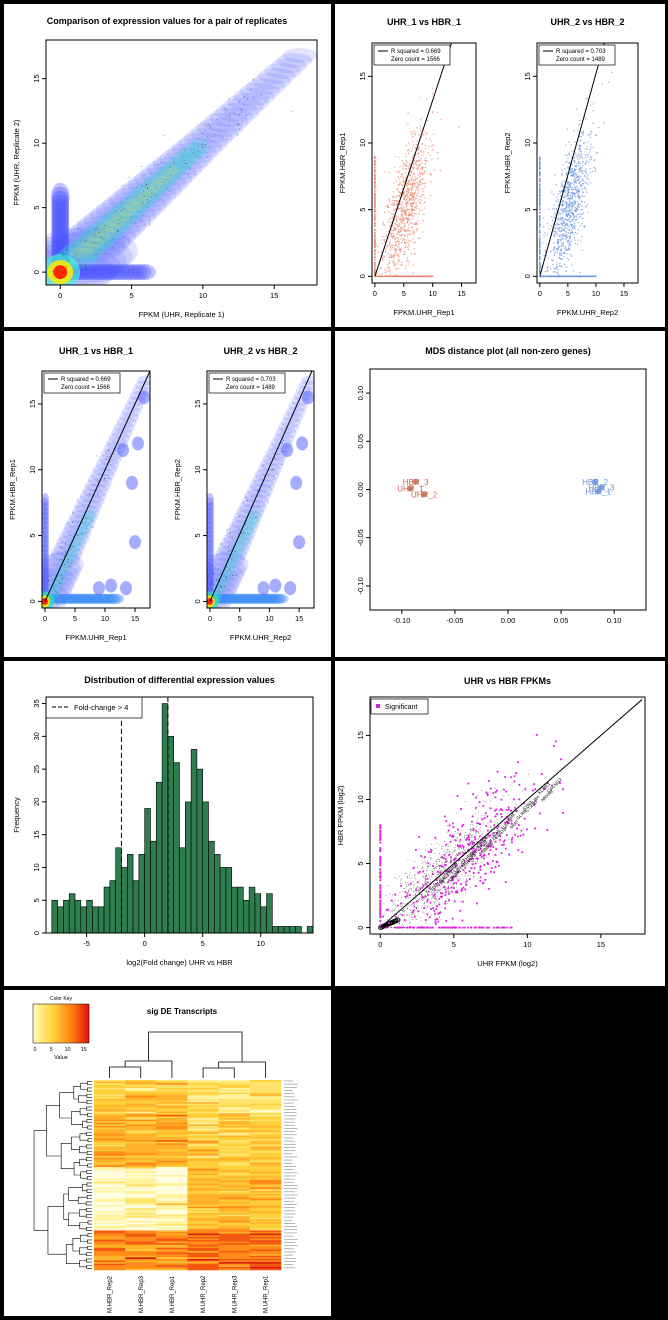  Describe the element at coordinates (275, 930) in the screenshot. I see `histogram-bar` at that location.